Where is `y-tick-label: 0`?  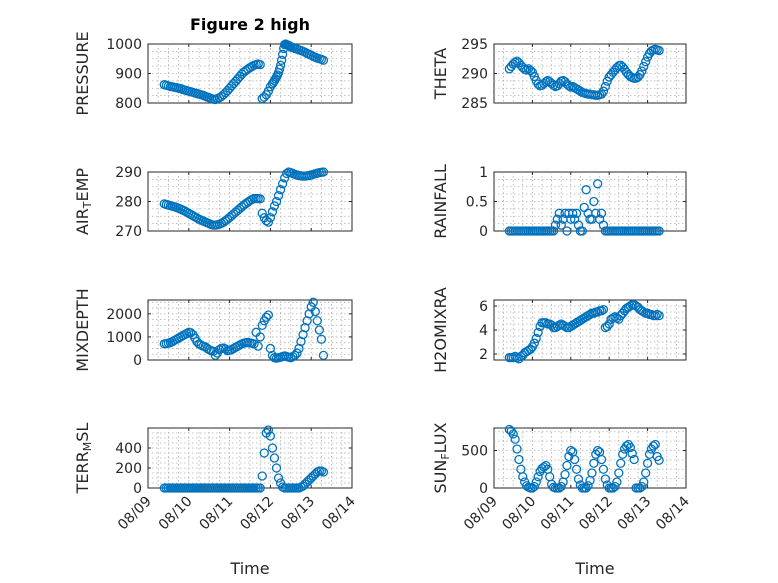 y-tick-label: 0 is located at coordinates (483, 489).